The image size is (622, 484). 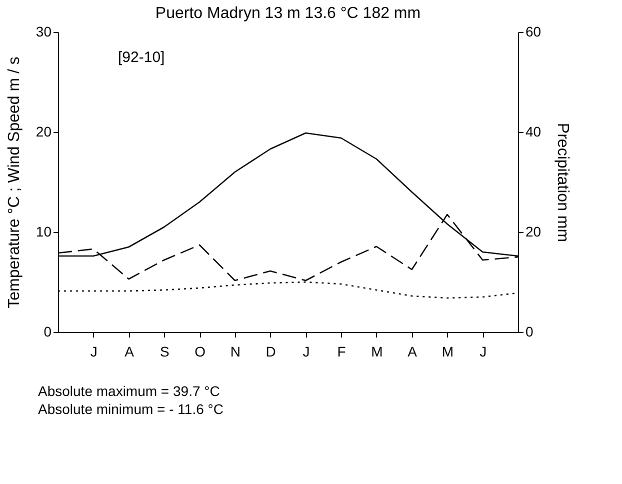 What do you see at coordinates (534, 232) in the screenshot?
I see `y2-tick-label: 20` at bounding box center [534, 232].